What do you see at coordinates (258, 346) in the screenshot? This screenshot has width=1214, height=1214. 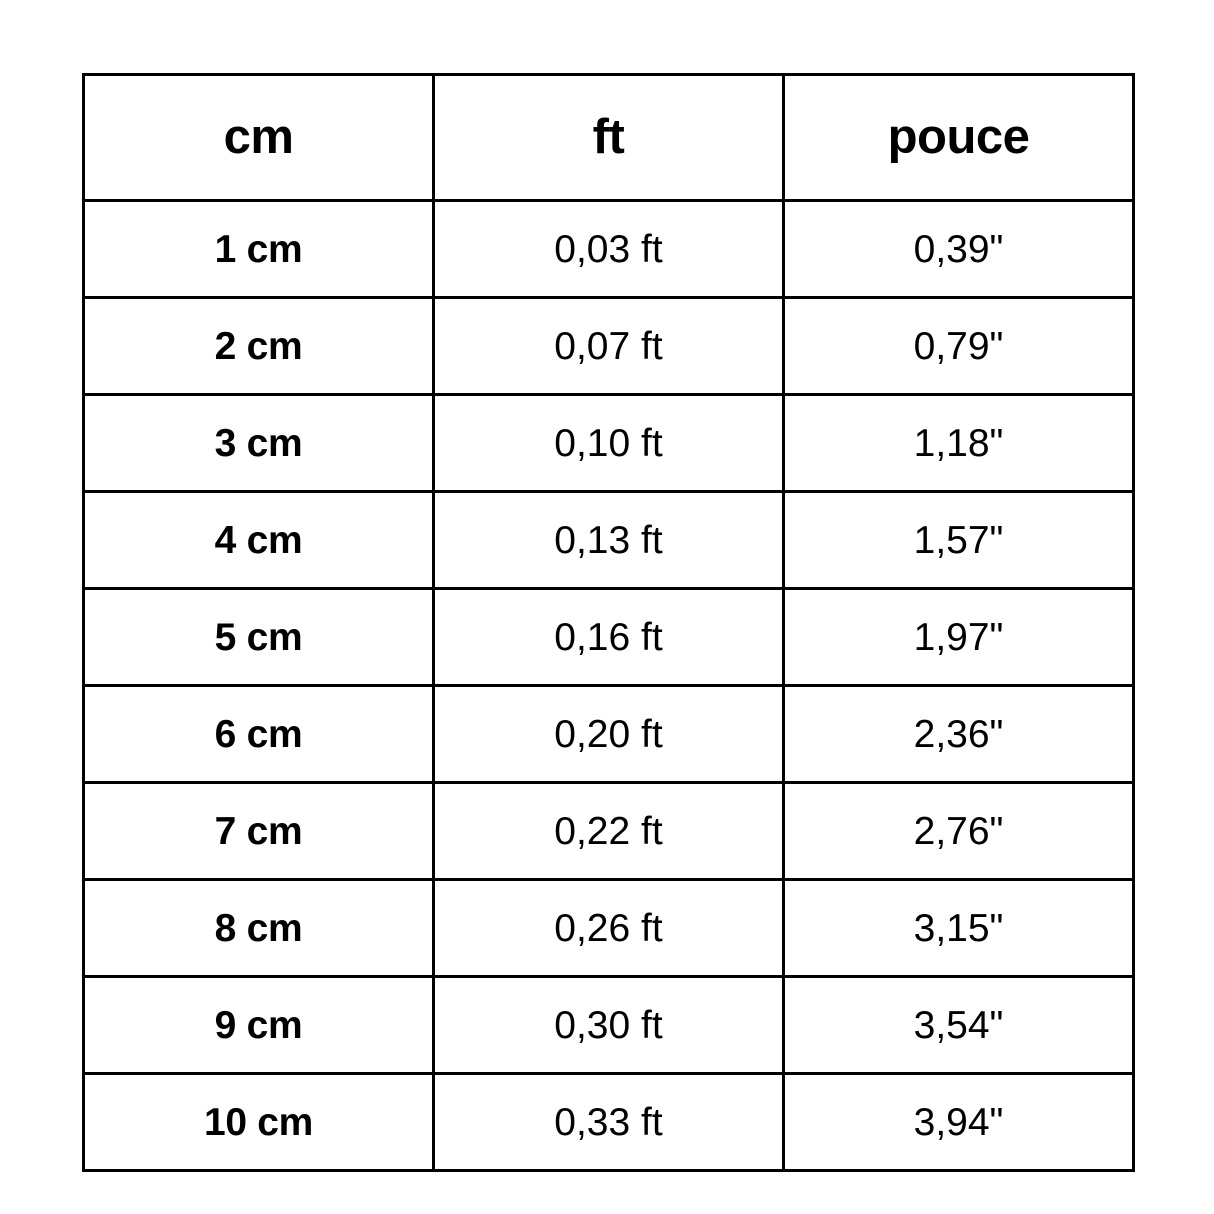 I see `cell-cm: 2 cm` at bounding box center [258, 346].